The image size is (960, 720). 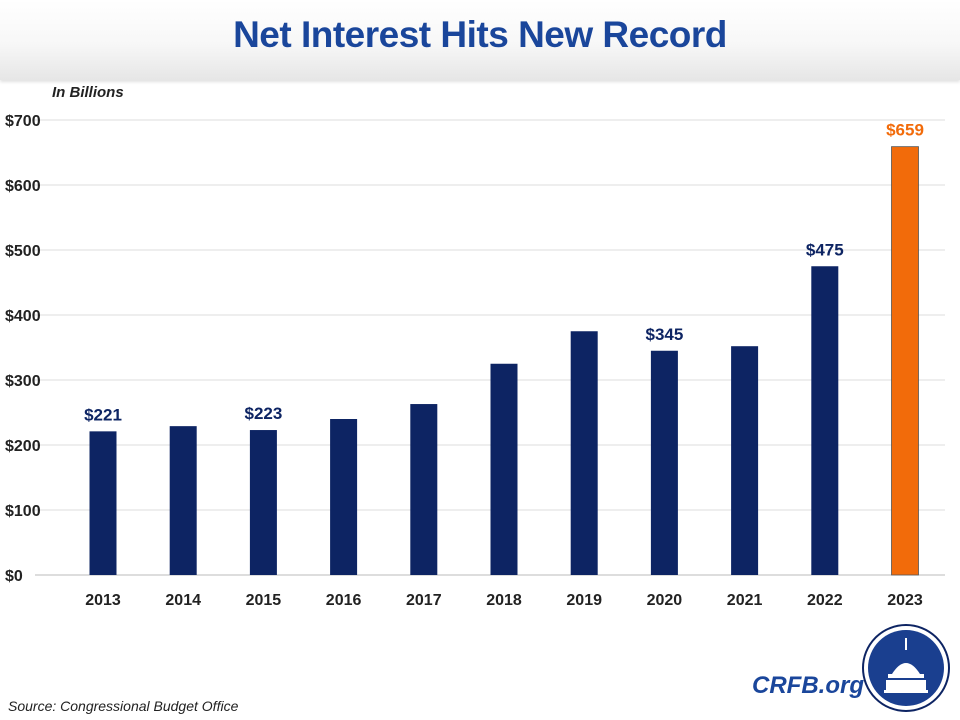 What do you see at coordinates (23, 511) in the screenshot?
I see `y-tick-label: $100` at bounding box center [23, 511].